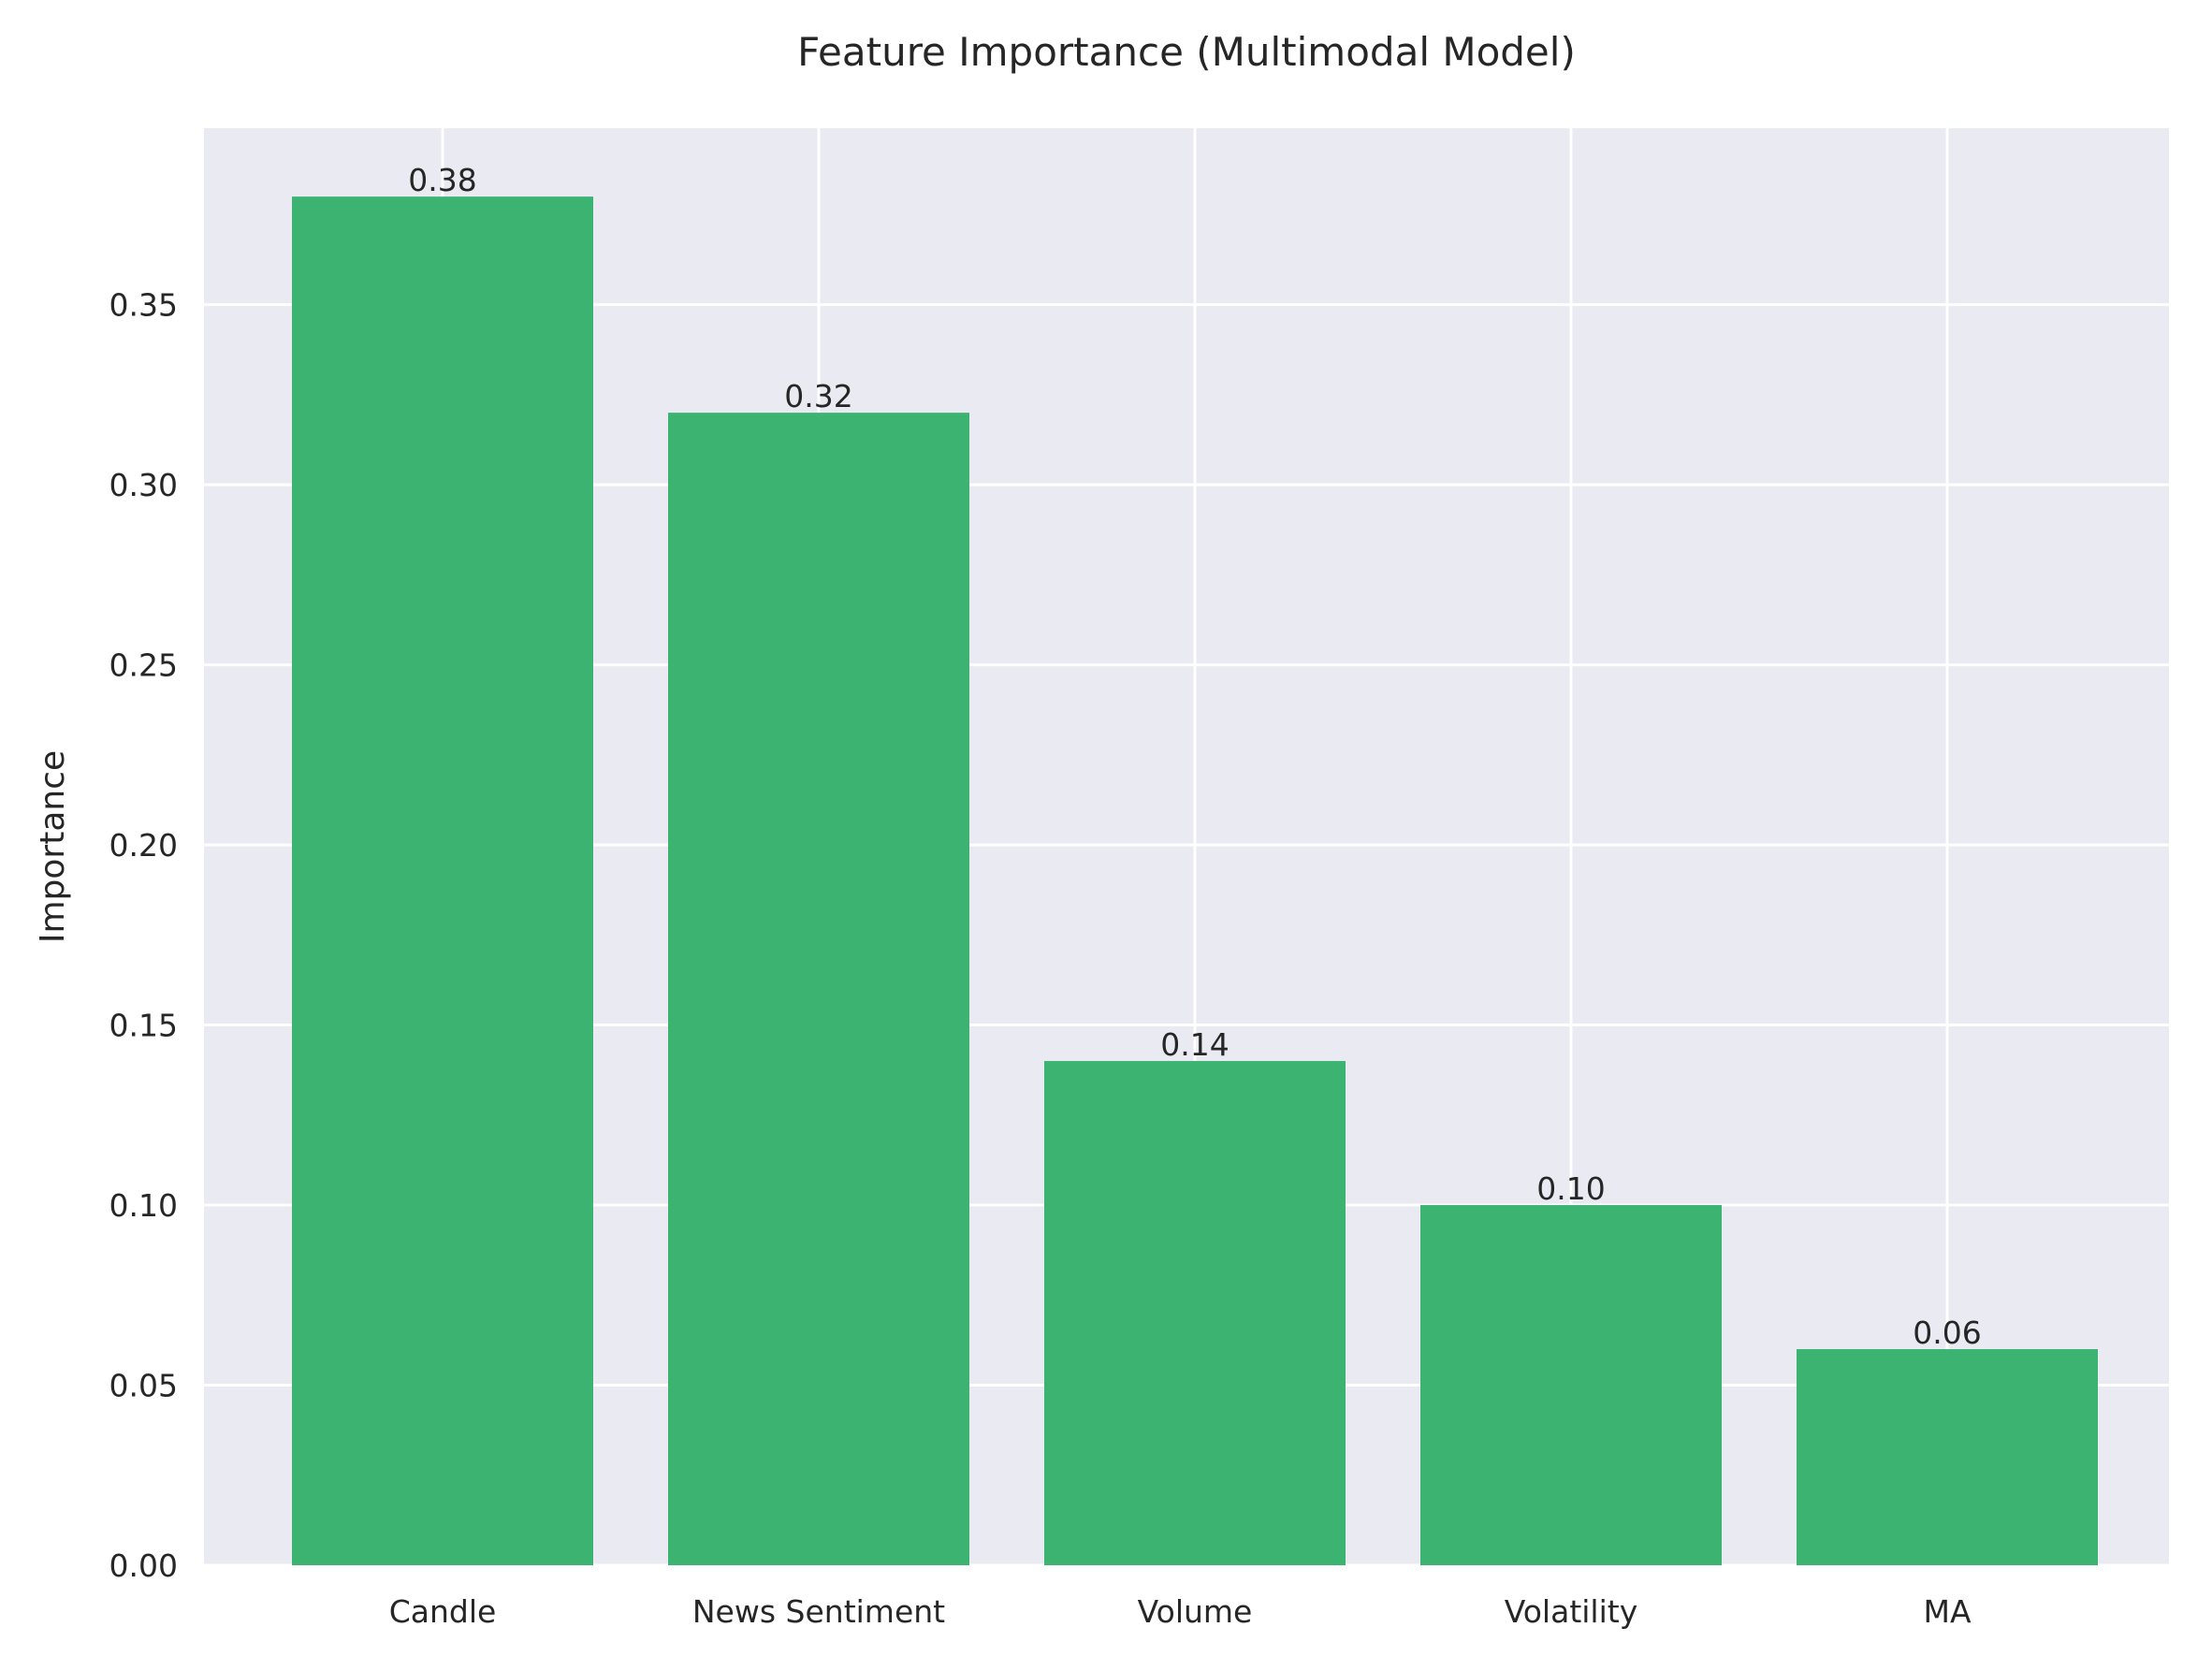 The image size is (2212, 1656). Describe the element at coordinates (1195, 1612) in the screenshot. I see `x-tick-label: Volume` at that location.